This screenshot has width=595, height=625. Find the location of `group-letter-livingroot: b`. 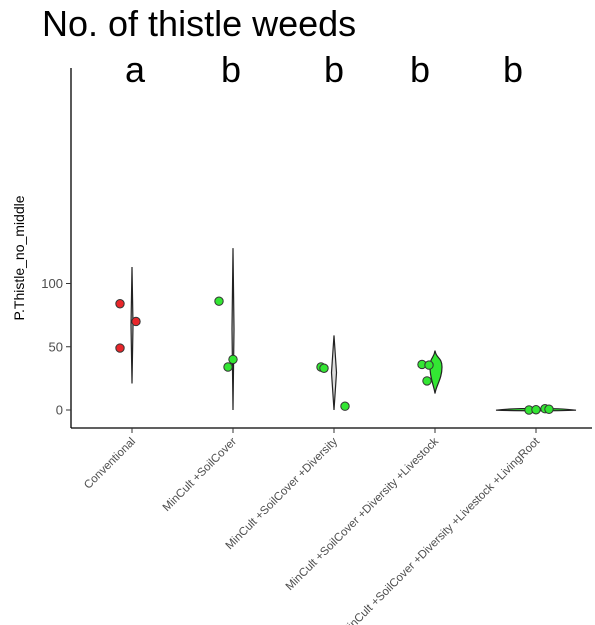

group-letter-livingroot: b is located at coordinates (513, 69).